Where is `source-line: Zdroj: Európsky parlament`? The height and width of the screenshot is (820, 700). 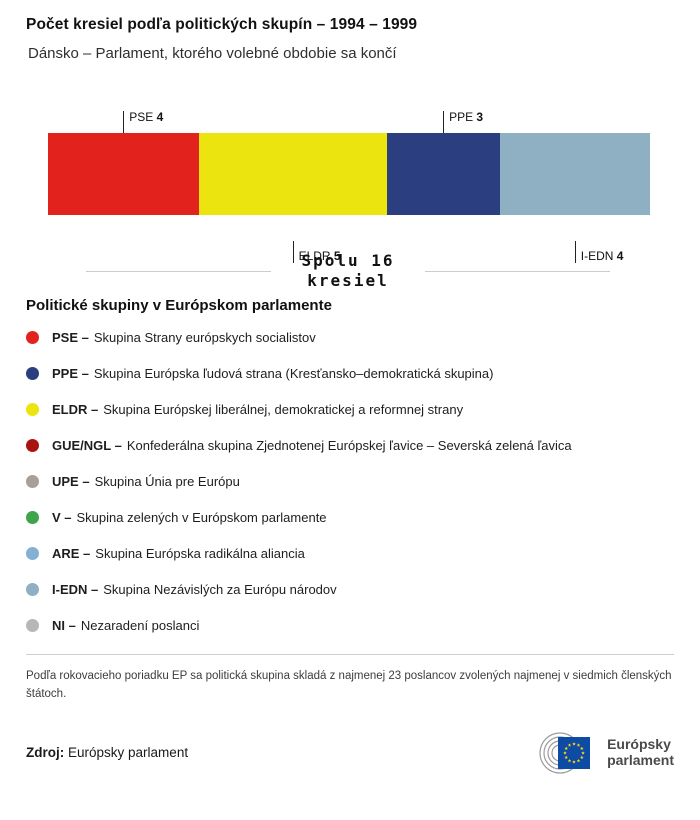
source-line: Zdroj: Európsky parlament is located at coordinates (107, 752).